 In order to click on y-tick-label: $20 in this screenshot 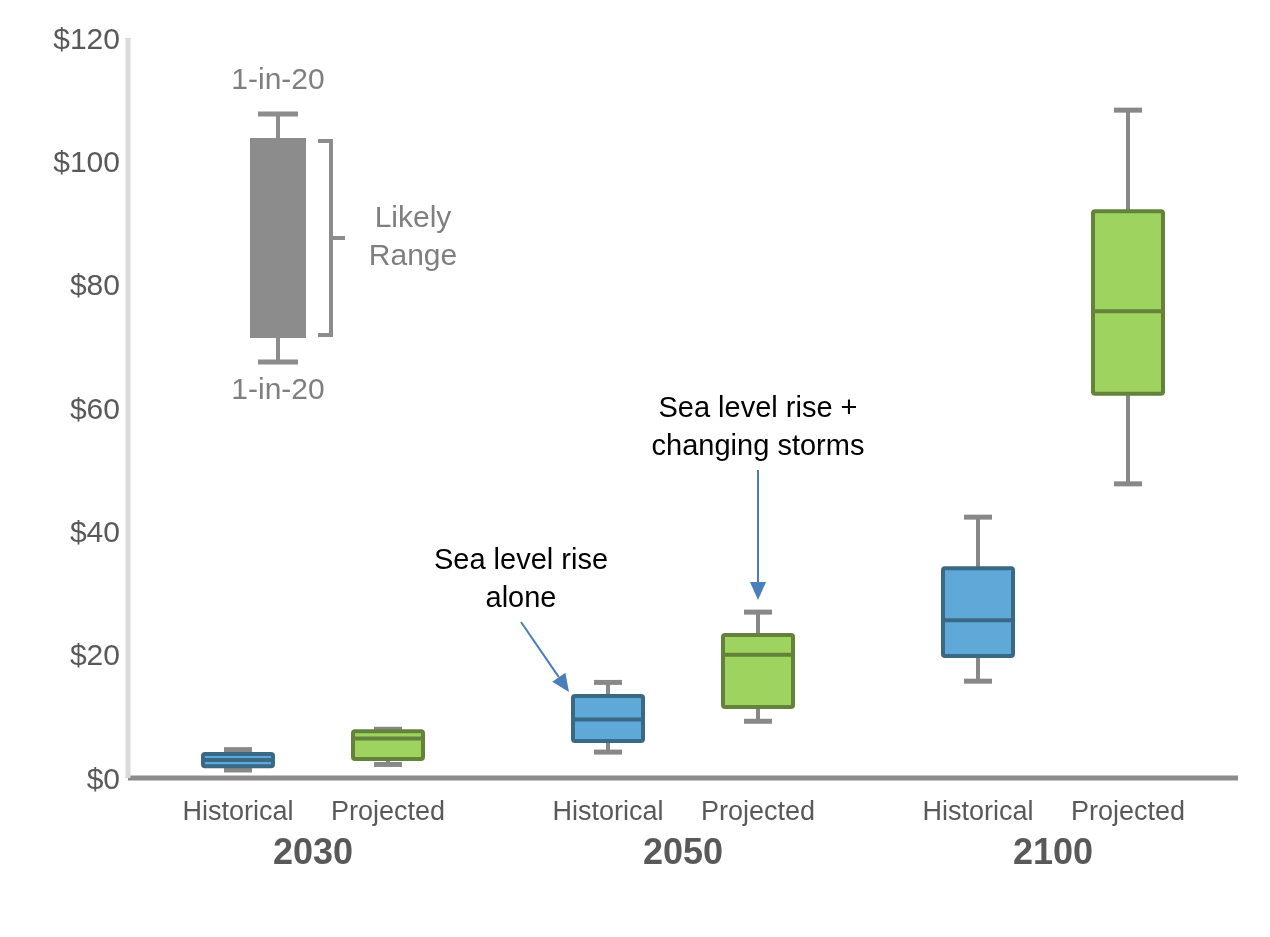, I will do `click(94, 655)`.